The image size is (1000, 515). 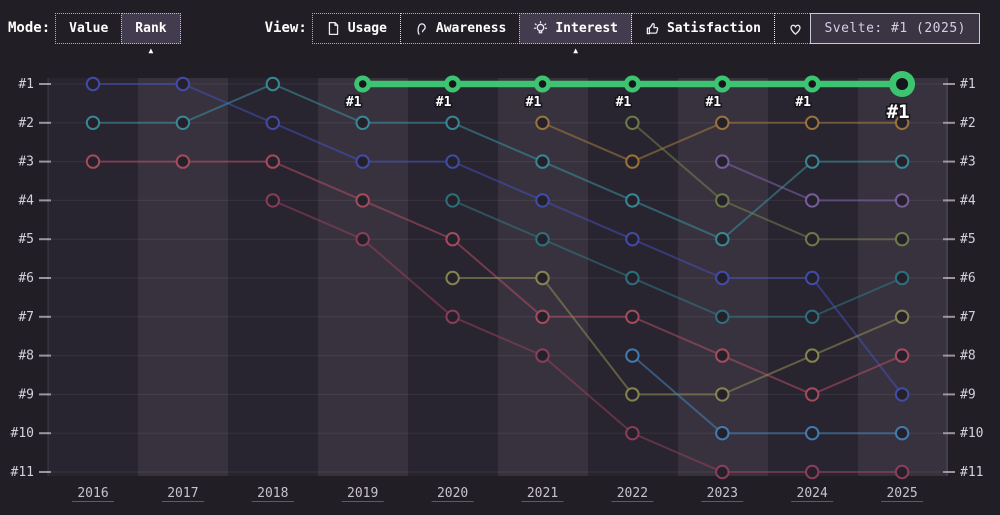 I want to click on view-awareness-label: Awareness, so click(x=471, y=28).